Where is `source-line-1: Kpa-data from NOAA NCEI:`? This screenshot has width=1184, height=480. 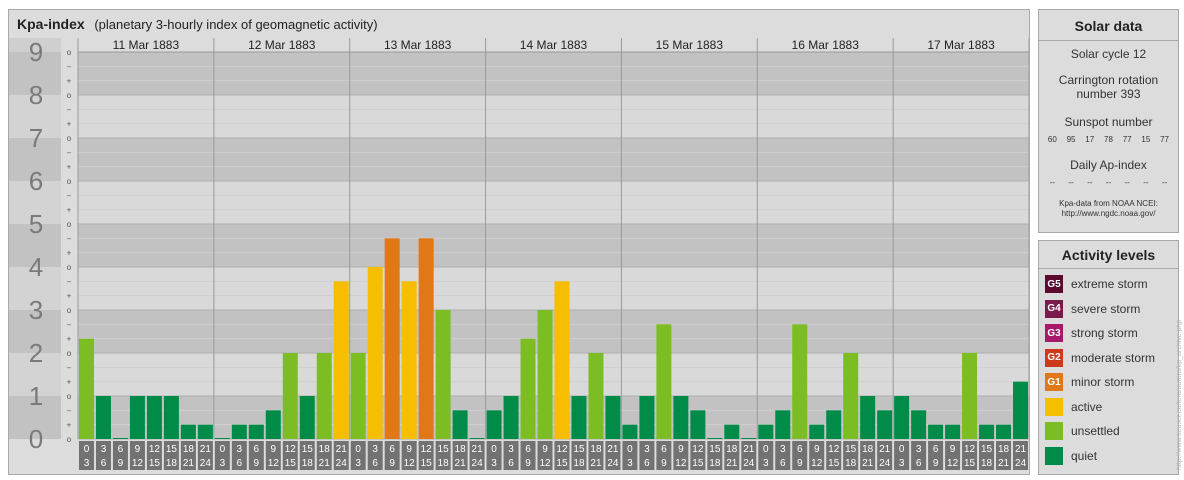 source-line-1: Kpa-data from NOAA NCEI: is located at coordinates (1108, 203).